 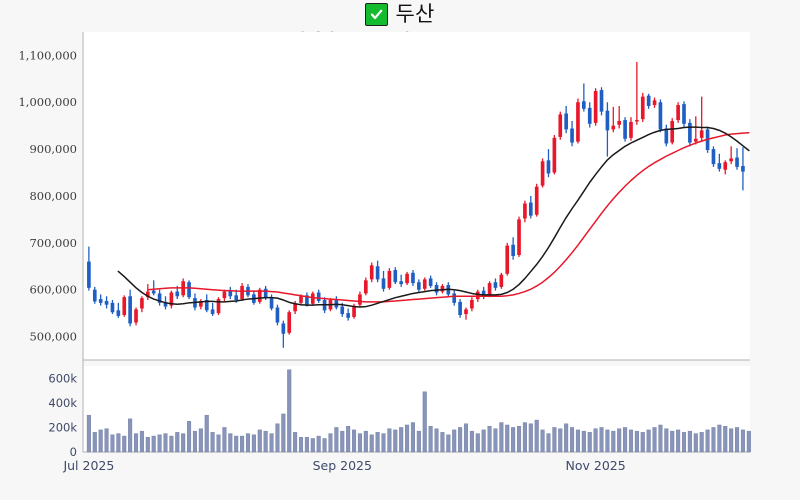 What do you see at coordinates (53, 290) in the screenshot?
I see `price-tick-label: 600,000` at bounding box center [53, 290].